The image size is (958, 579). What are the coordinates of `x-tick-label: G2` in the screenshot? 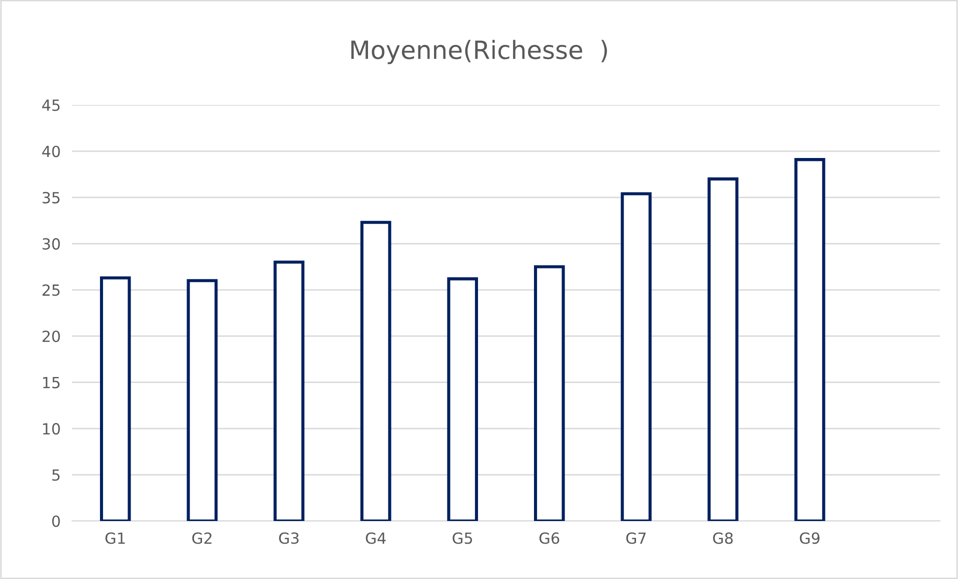 It's located at (202, 538).